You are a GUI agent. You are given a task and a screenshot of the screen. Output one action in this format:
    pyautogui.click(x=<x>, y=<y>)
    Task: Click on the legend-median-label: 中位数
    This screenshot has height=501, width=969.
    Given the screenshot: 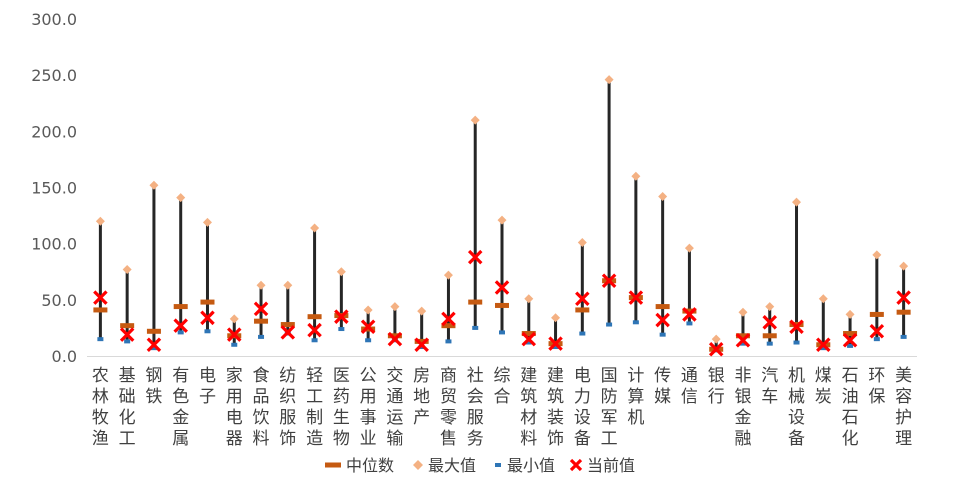 What is the action you would take?
    pyautogui.click(x=370, y=465)
    